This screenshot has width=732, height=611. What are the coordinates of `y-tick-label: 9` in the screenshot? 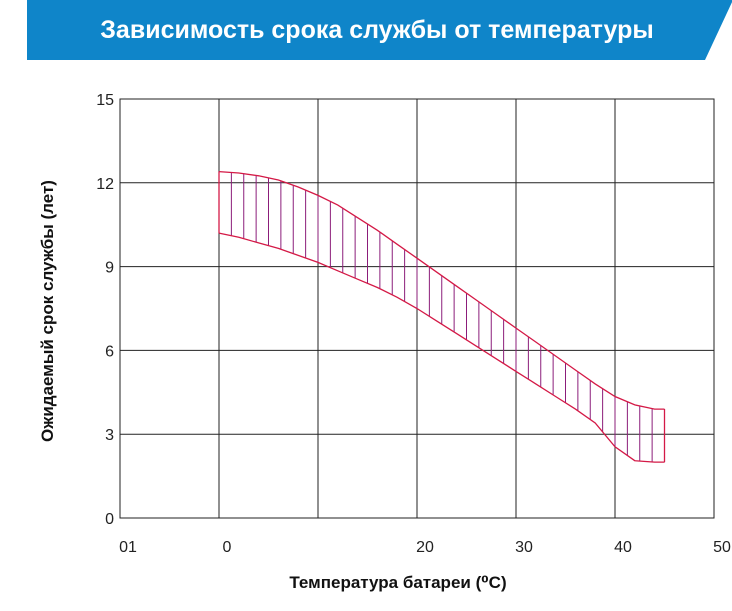 It's located at (109, 268).